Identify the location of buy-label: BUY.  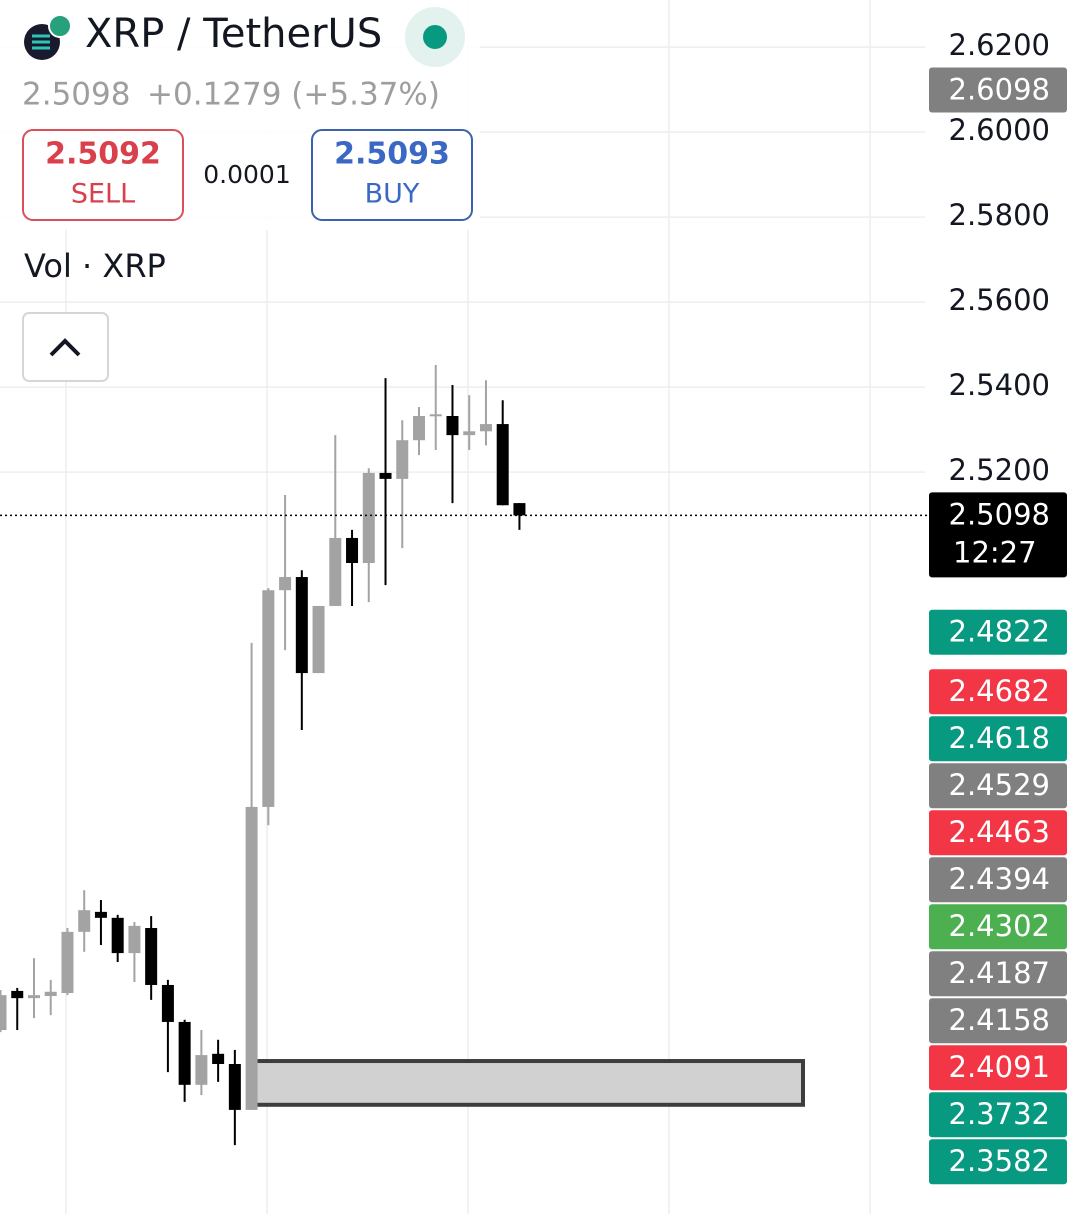
(392, 194).